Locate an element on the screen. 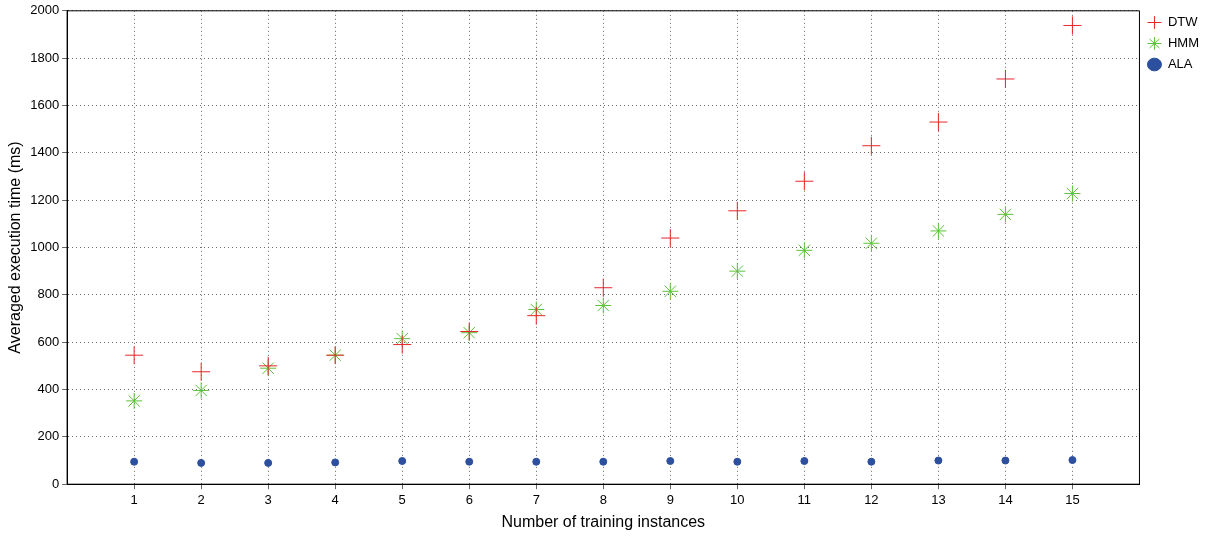 This screenshot has height=538, width=1213. x-tick-label: 1 is located at coordinates (134, 499).